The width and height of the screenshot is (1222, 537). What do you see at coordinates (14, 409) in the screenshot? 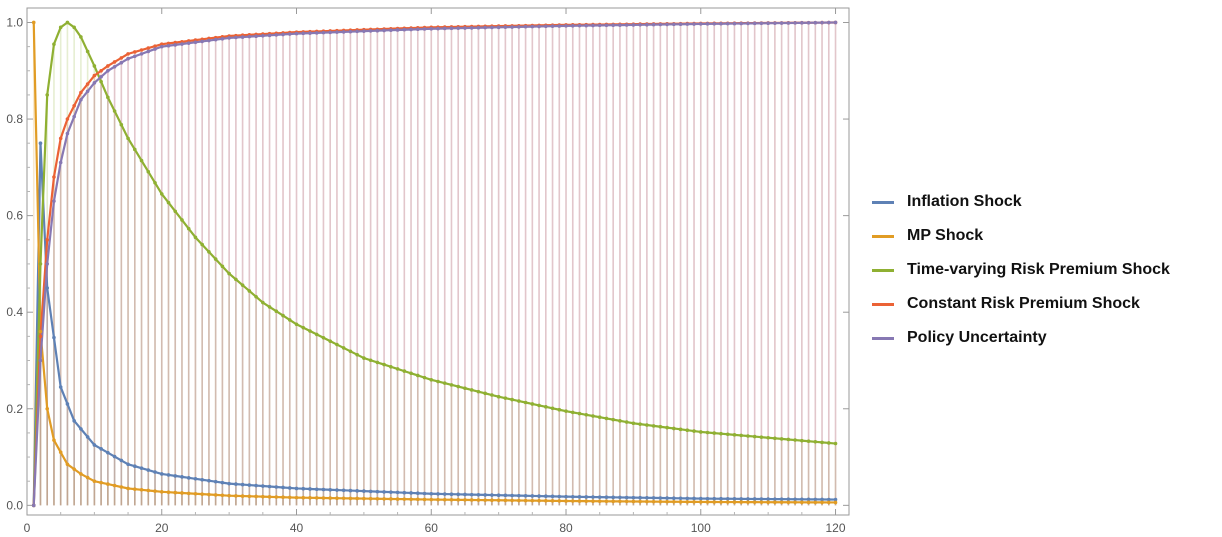
I see `y-tick-label: 0.2` at bounding box center [14, 409].